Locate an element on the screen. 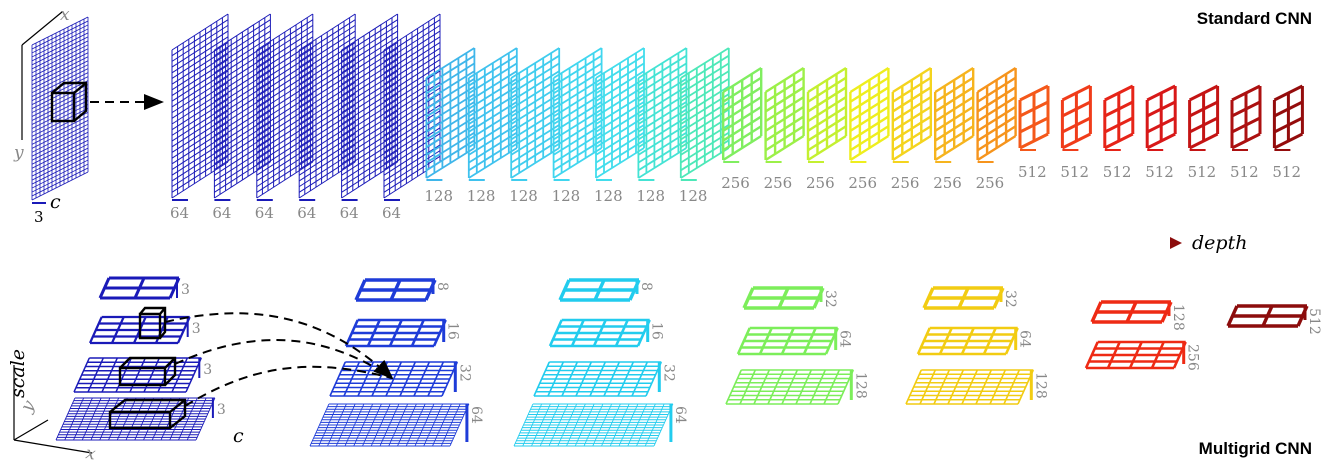  depth-label: depth is located at coordinates (1219, 243).